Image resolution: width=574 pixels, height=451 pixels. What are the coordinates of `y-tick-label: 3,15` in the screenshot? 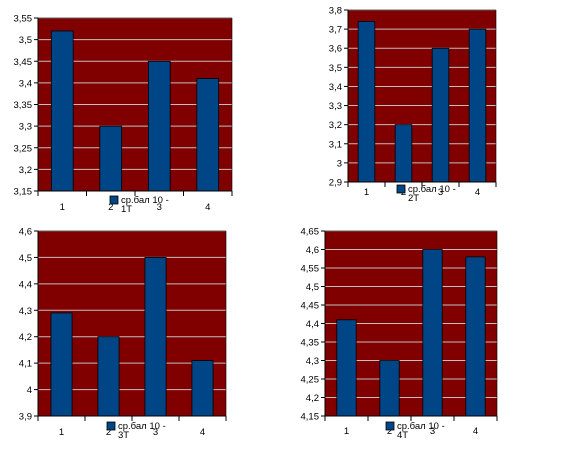 It's located at (23, 192).